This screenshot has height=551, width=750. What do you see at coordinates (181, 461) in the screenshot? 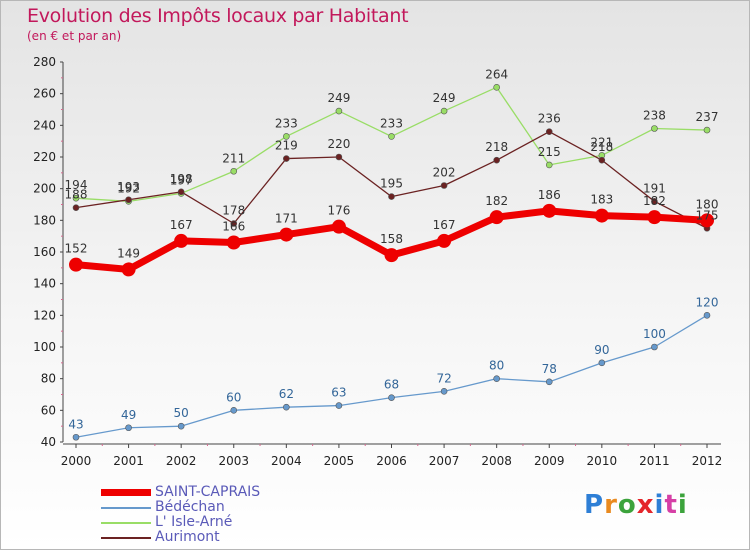
I see `x-tick-label: 2002` at bounding box center [181, 461].